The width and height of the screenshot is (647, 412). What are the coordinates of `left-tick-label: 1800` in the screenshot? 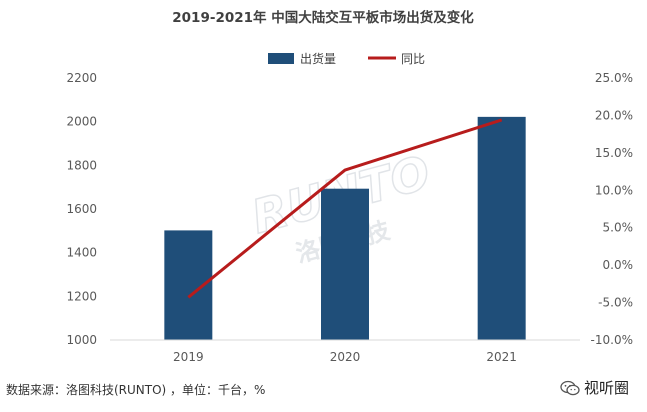 It's located at (81, 165).